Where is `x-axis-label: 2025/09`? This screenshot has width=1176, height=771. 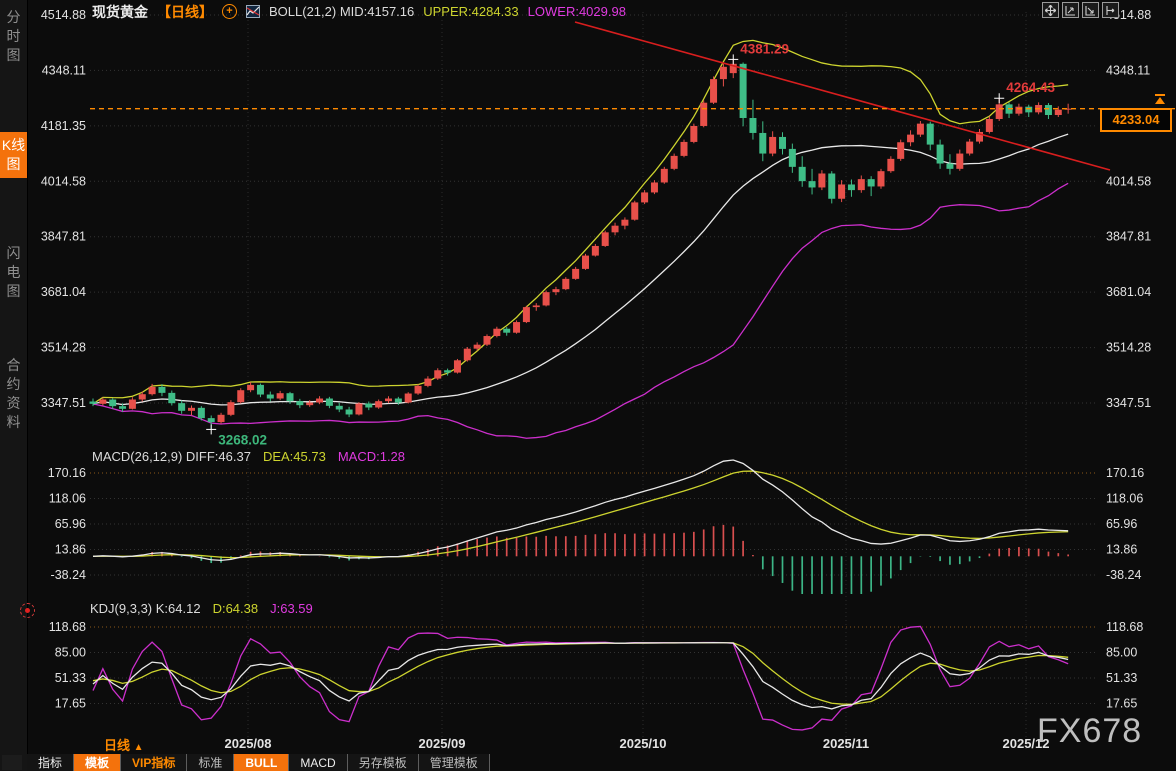
x-axis-label: 2025/09 is located at coordinates (442, 743).